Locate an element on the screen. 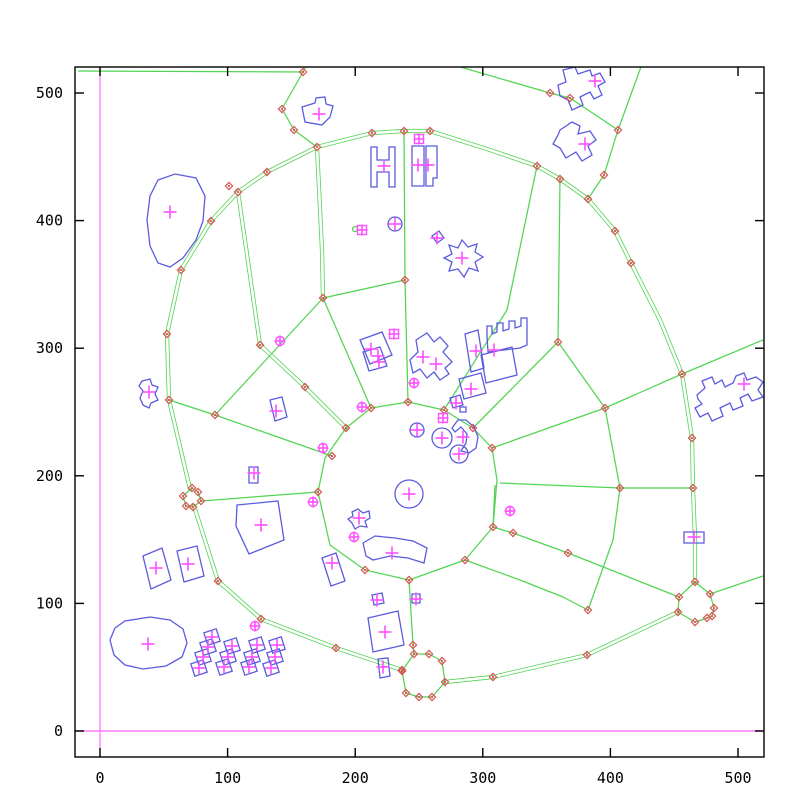 This screenshot has width=800, height=800. x-axis-tick-label: 500 is located at coordinates (737, 778).